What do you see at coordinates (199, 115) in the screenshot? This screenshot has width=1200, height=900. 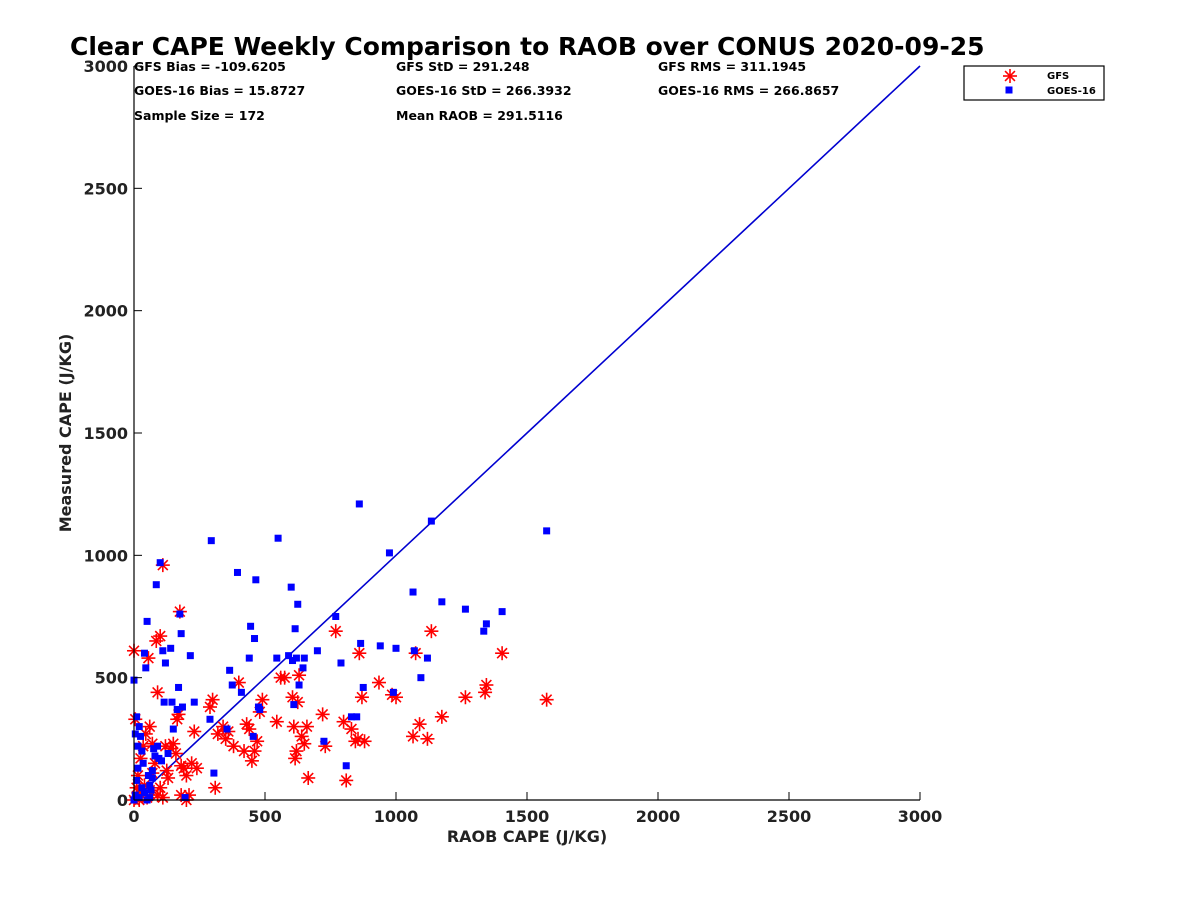 I see `stat-sample-size: Sample Size = 172` at bounding box center [199, 115].